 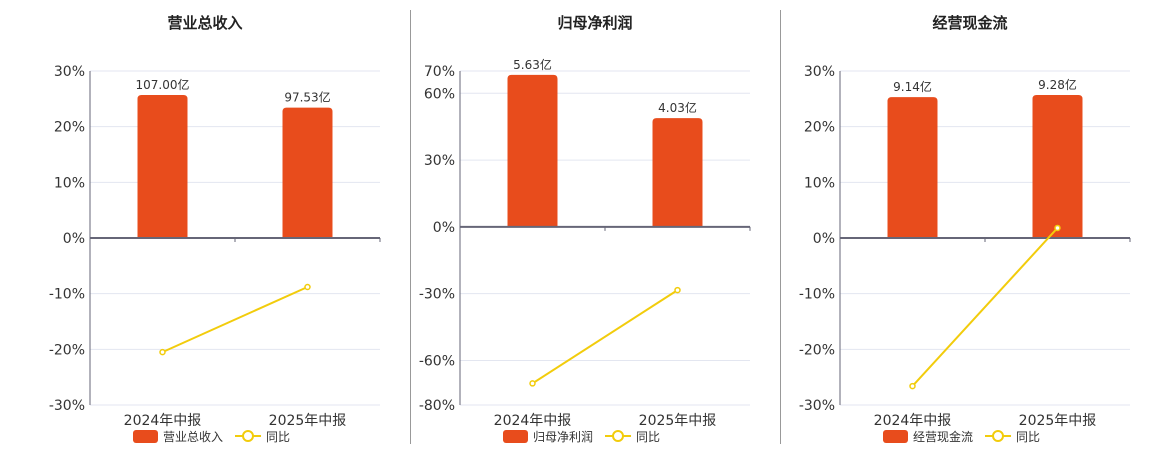 I want to click on bar-value-label: 9.14亿, so click(x=912, y=86).